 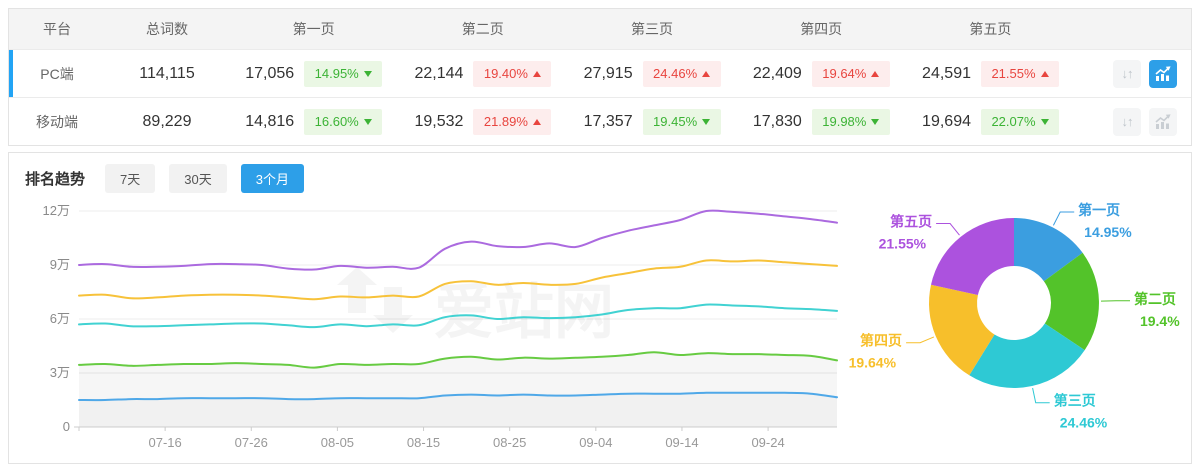 What do you see at coordinates (903, 243) in the screenshot?
I see `svg-text: 21.55%` at bounding box center [903, 243].